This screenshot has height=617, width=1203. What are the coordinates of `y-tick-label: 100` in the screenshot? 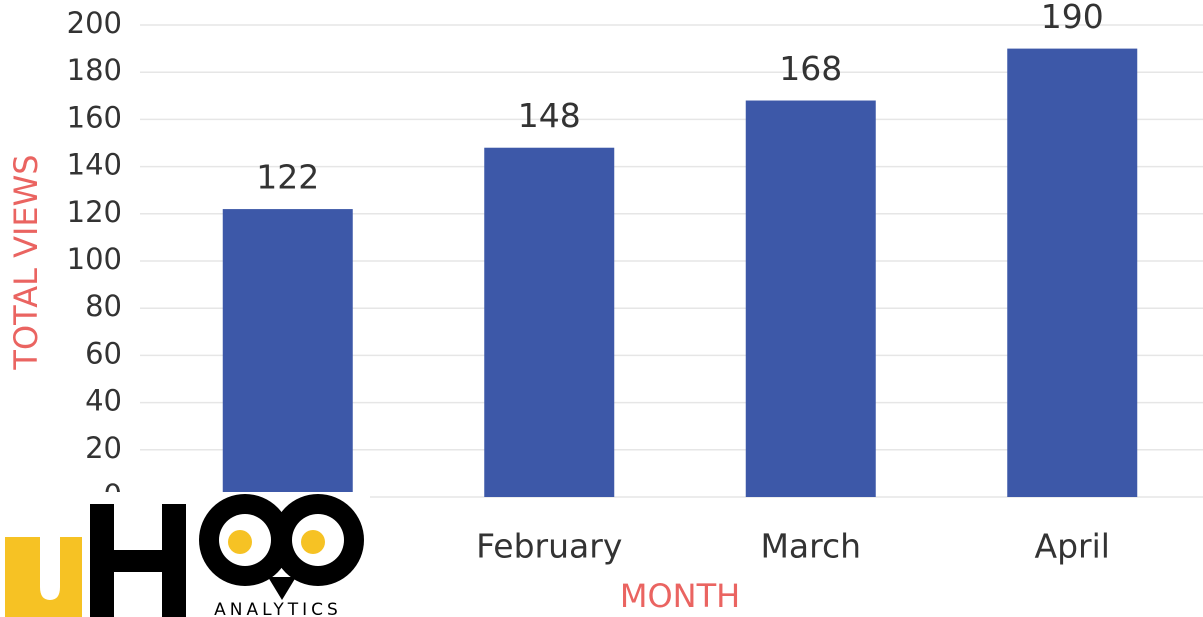 It's located at (94, 259).